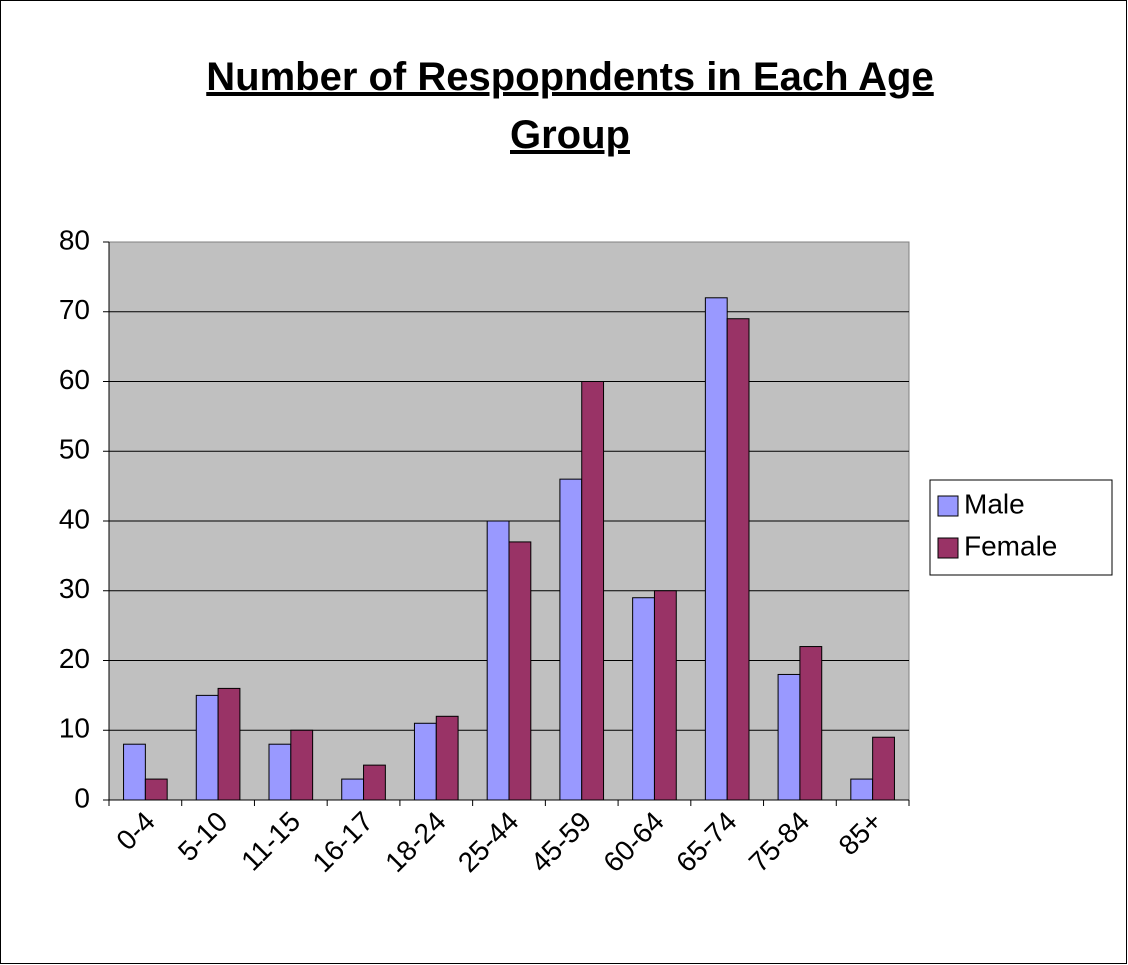 The width and height of the screenshot is (1128, 965). Describe the element at coordinates (74, 379) in the screenshot. I see `y-tick-label: 60` at that location.